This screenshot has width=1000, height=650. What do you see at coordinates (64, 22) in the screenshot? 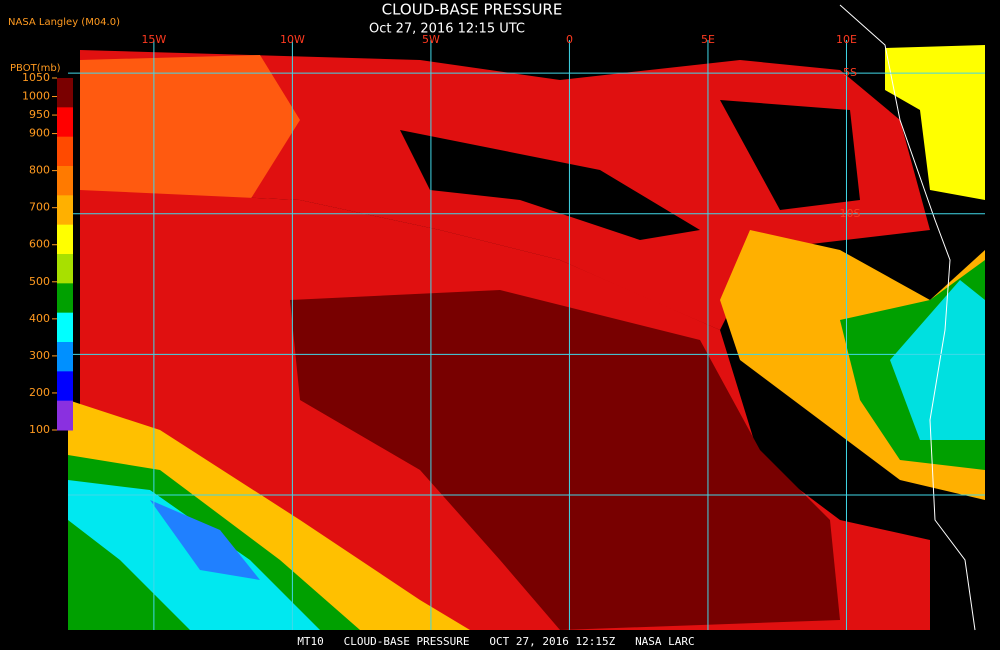
I see `source: NASA Langley (M04.0)` at bounding box center [64, 22].